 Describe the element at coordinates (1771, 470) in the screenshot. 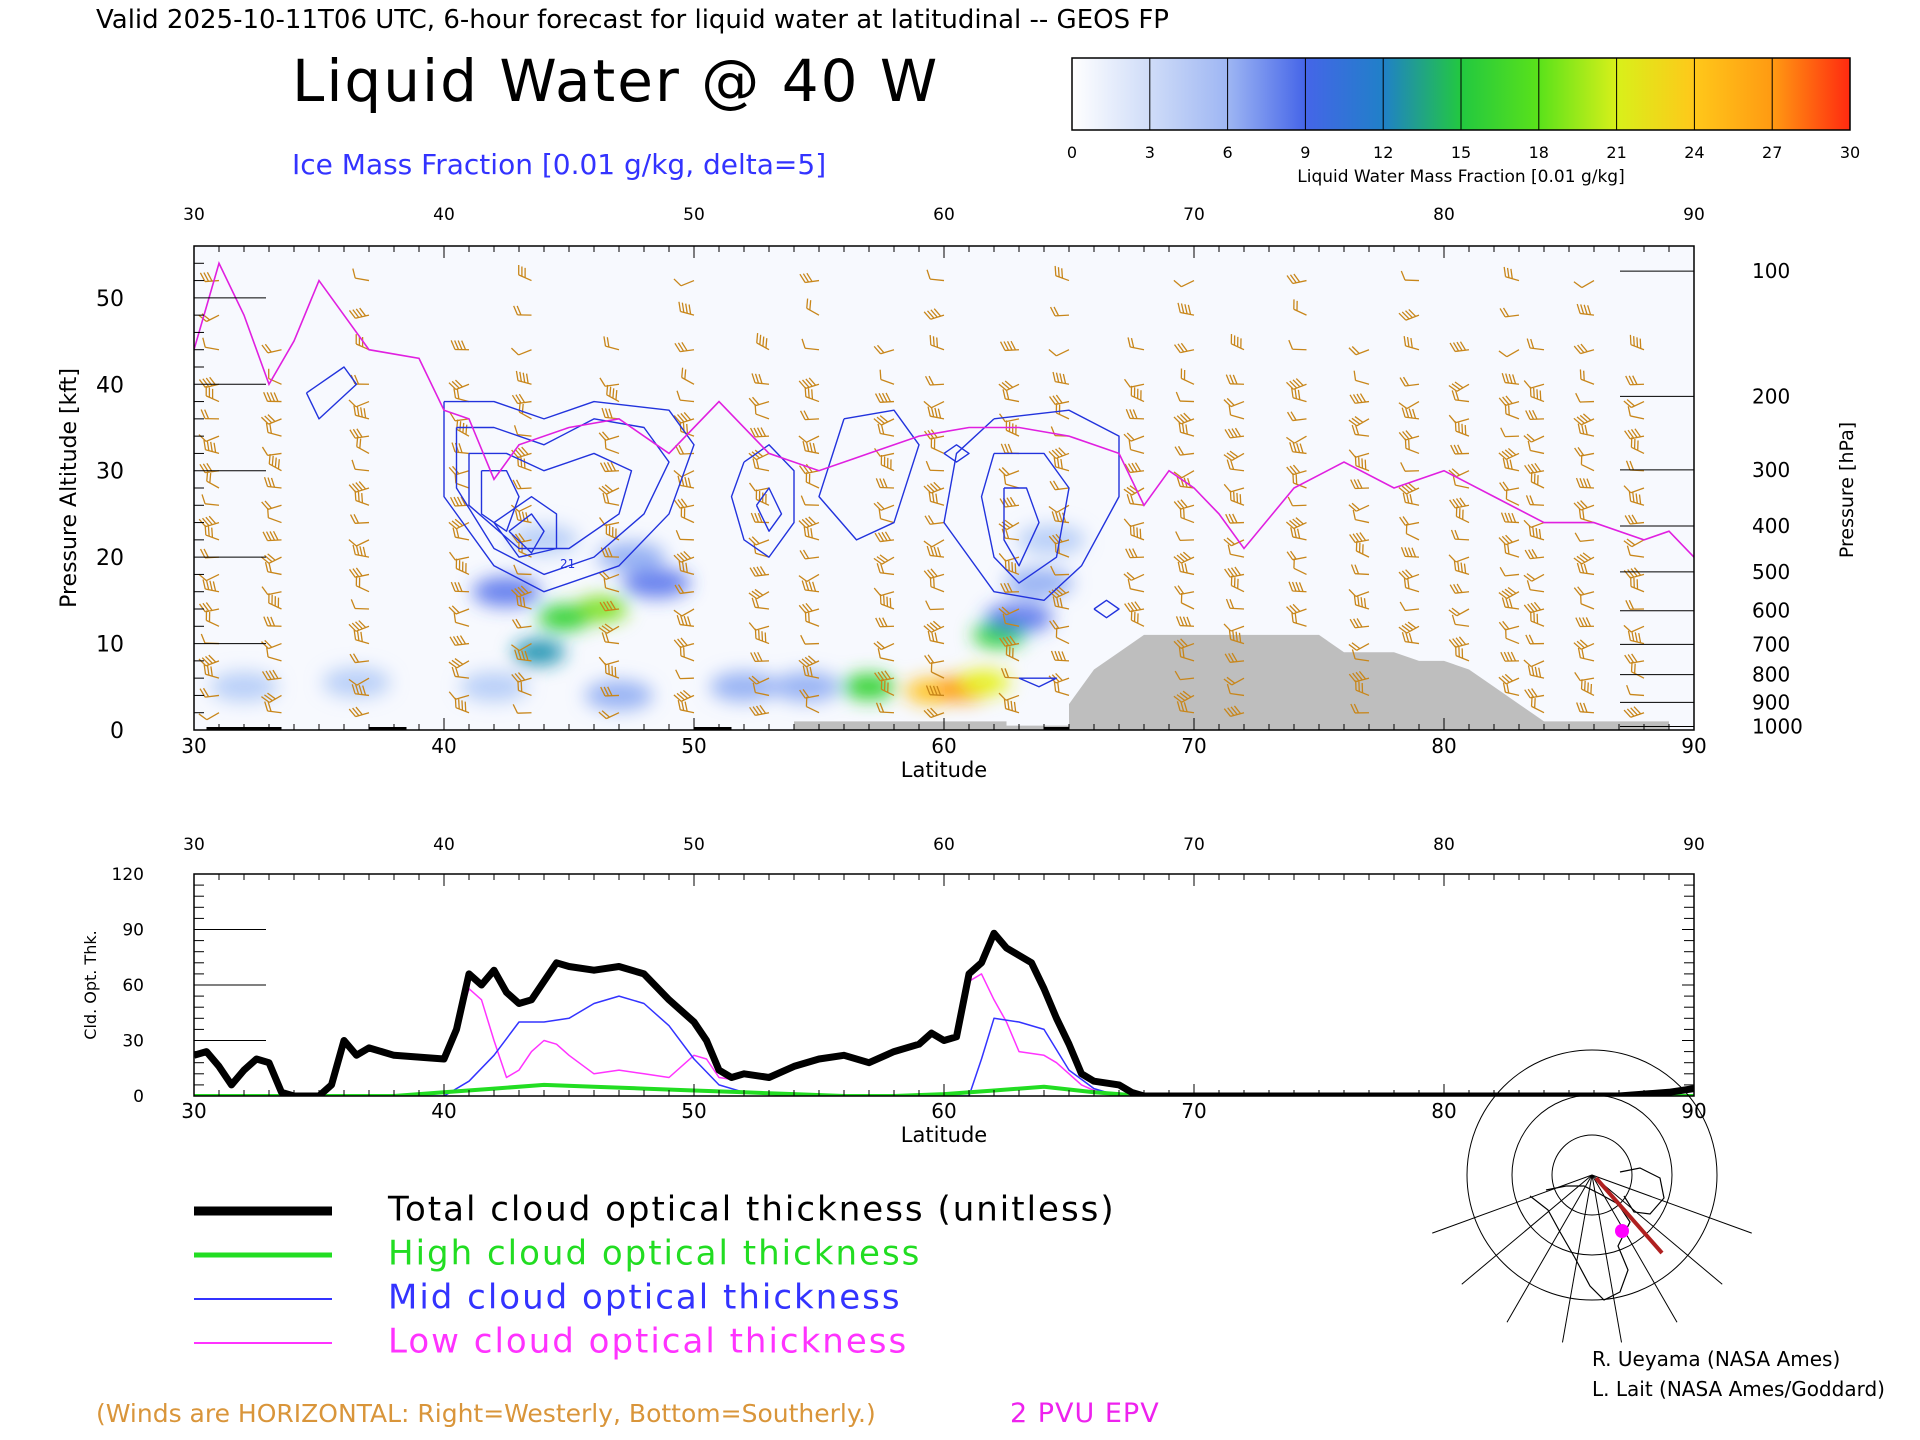

I see `pressure-tick-label: 300` at that location.